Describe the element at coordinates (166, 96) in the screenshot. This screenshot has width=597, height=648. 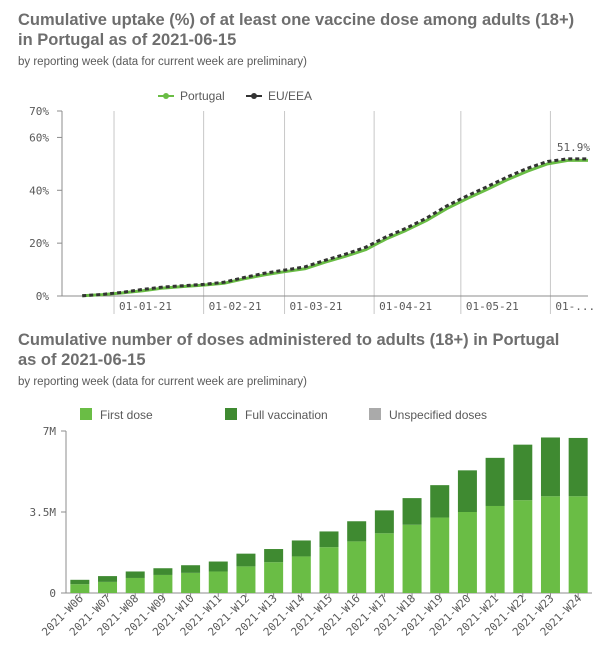
I see `legend-portugal-marker` at that location.